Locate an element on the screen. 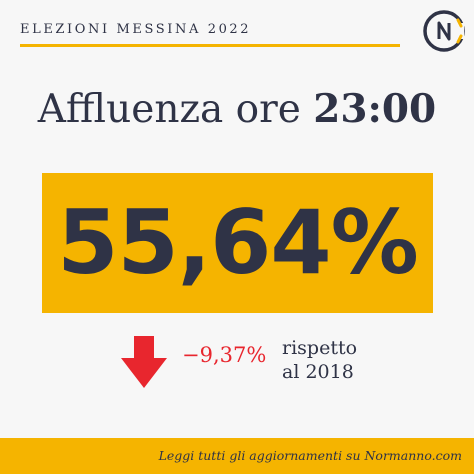 This screenshot has width=474, height=474. comparison-label: rispetto al 2018 is located at coordinates (319, 360).